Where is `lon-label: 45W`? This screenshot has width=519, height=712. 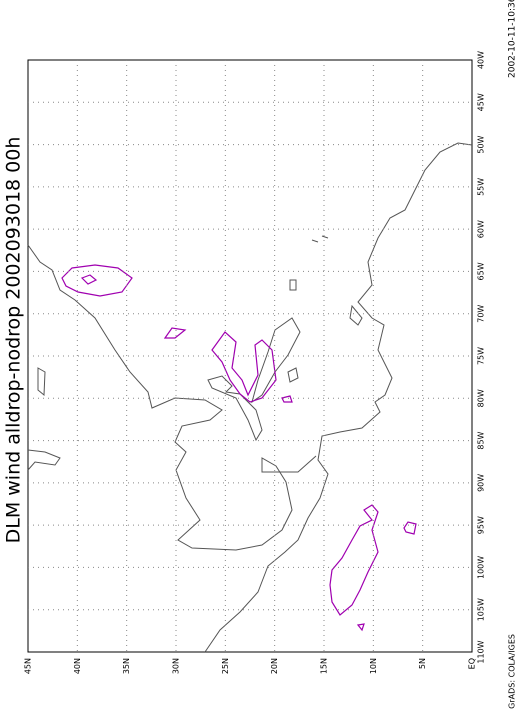 lon-label: 45W is located at coordinates (481, 102).